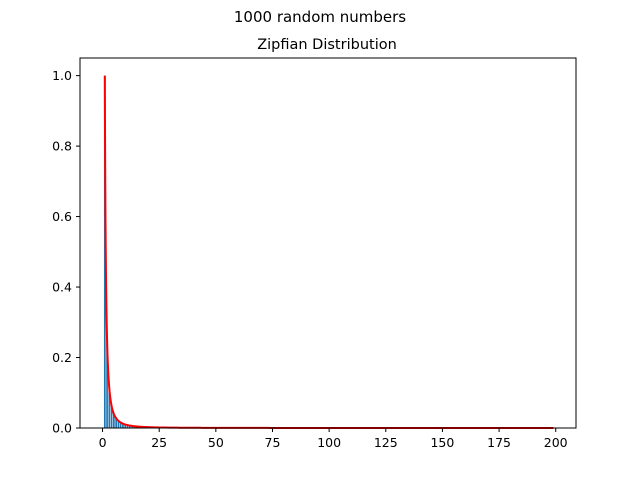 This screenshot has width=640, height=480. I want to click on y-tick-label: 0.8, so click(62, 146).